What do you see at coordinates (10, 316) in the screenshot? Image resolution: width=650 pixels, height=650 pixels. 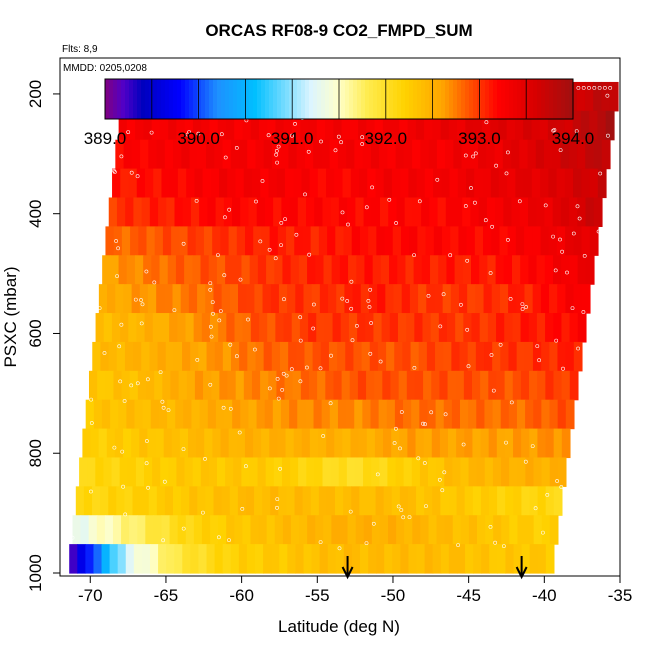 I see `y-axis-label: PSXC (mbar)` at bounding box center [10, 316].